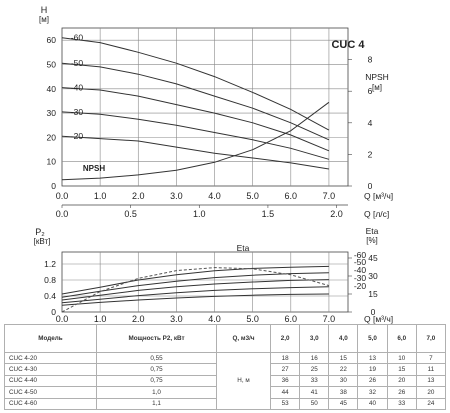 The width and height of the screenshot is (450, 413). What do you see at coordinates (343, 392) in the screenshot?
I see `head-cell: 38` at bounding box center [343, 392].